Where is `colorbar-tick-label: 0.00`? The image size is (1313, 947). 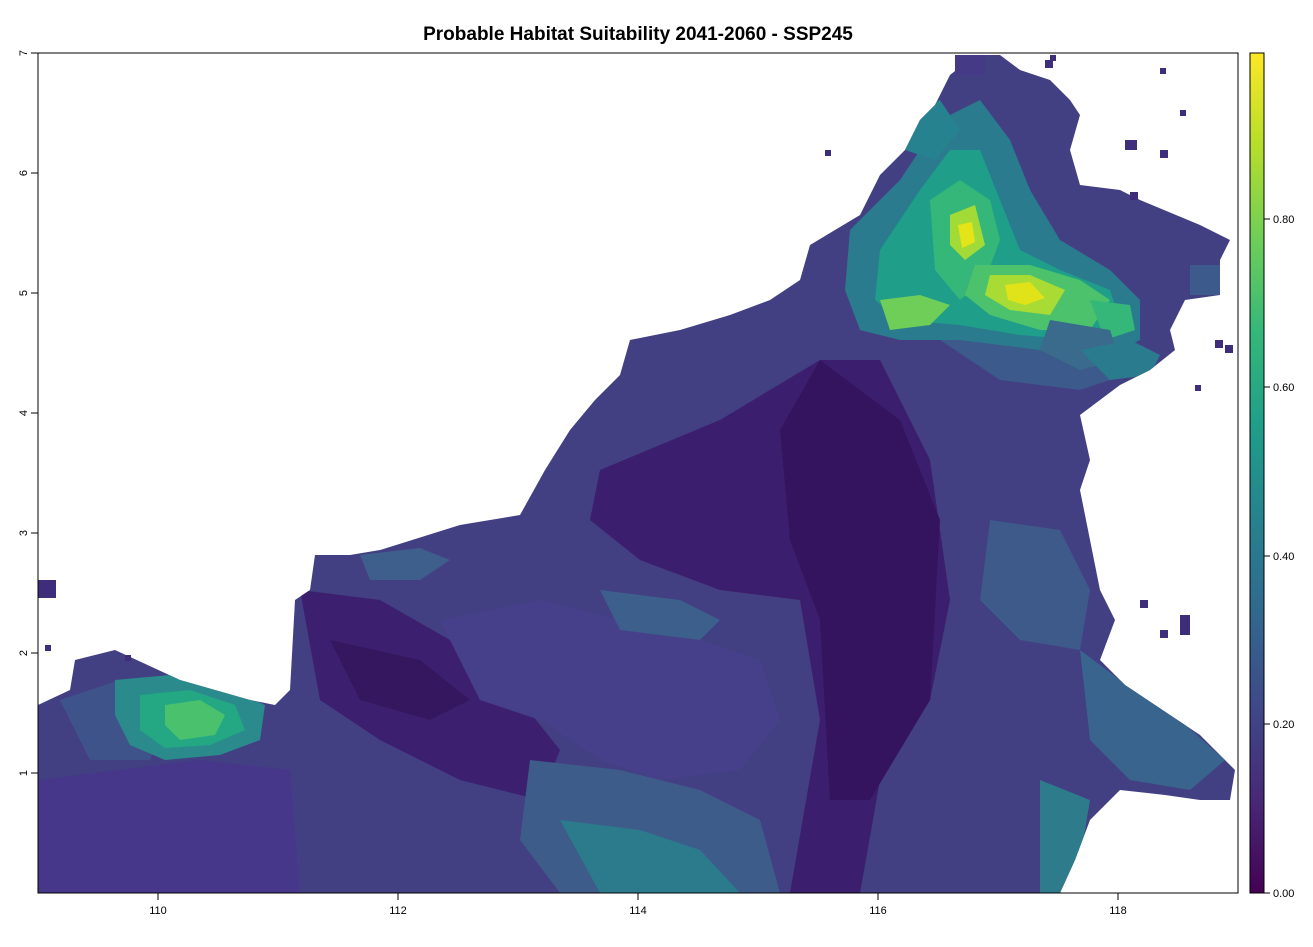
colorbar-tick-label: 0.00 is located at coordinates (1283, 894).